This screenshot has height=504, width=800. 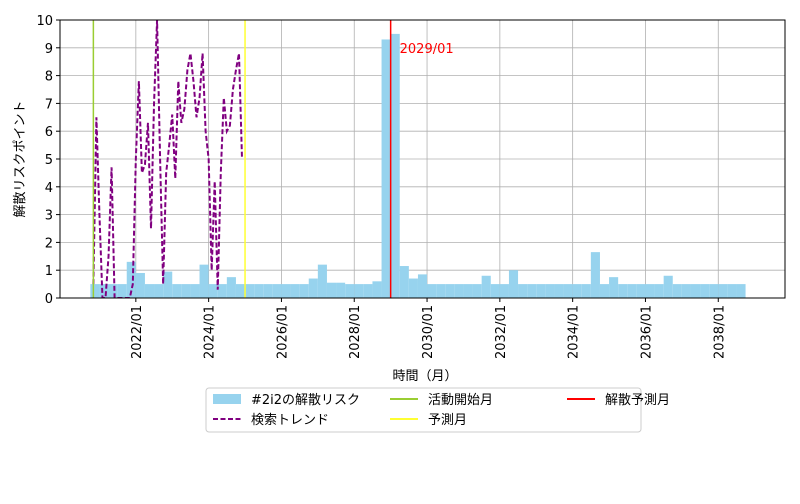 What do you see at coordinates (460, 400) in the screenshot?
I see `legend-label: 活動開始月` at bounding box center [460, 400].